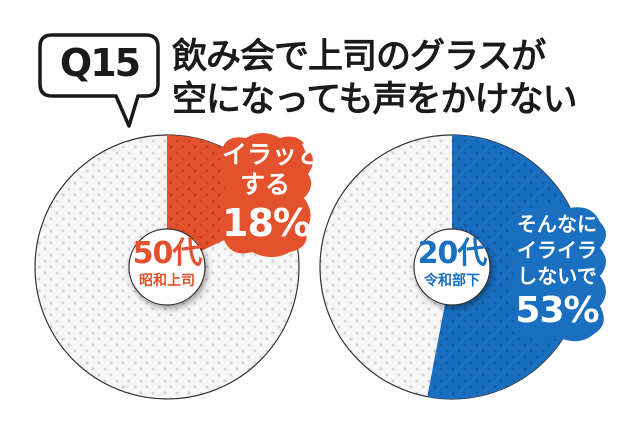  What do you see at coordinates (557, 276) in the screenshot?
I see `callout-text-line3: しないで` at bounding box center [557, 276].